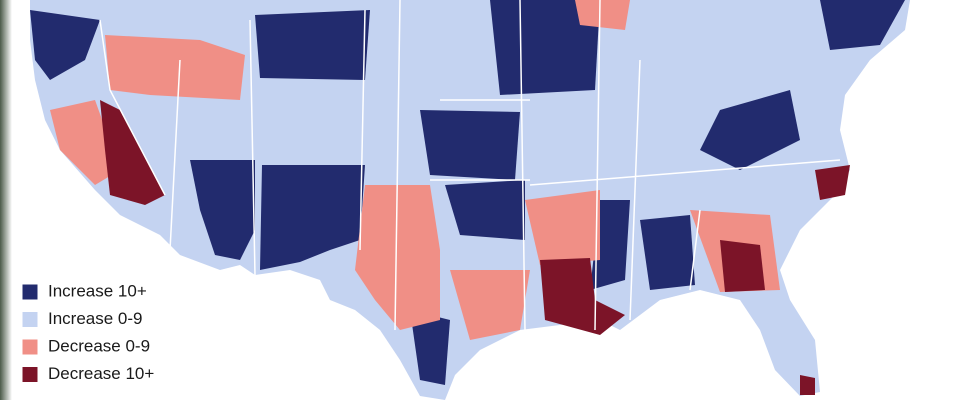 Image resolution: width=960 pixels, height=400 pixels. What do you see at coordinates (6, 200) in the screenshot?
I see `edge-strip` at bounding box center [6, 200].